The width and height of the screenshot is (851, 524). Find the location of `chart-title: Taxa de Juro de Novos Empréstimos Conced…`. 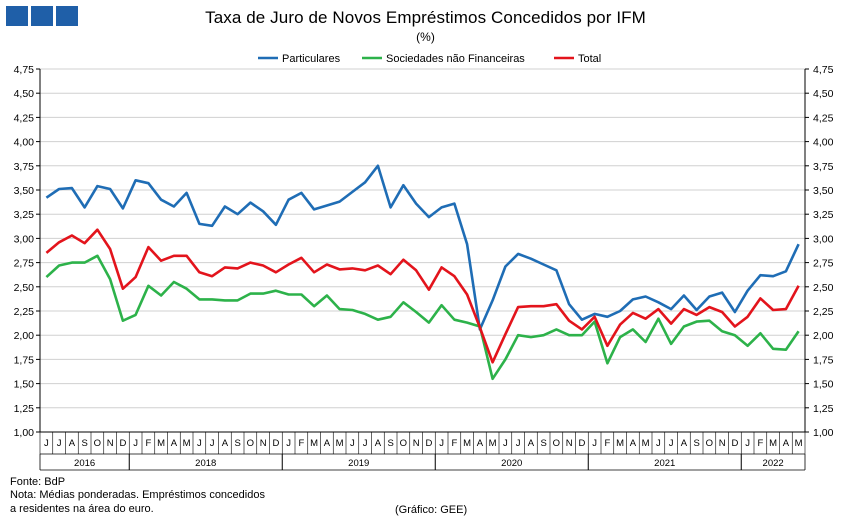

chart-title: Taxa de Juro de Novos Empréstimos Conced… is located at coordinates (425, 17).